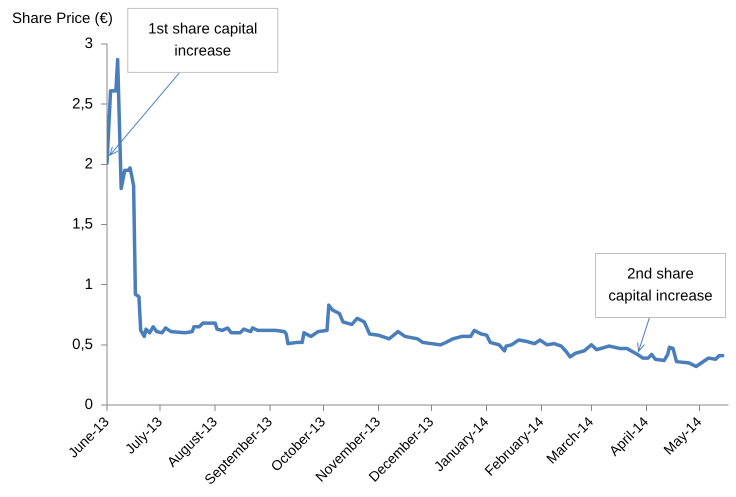 This screenshot has height=497, width=736. Describe the element at coordinates (62, 18) in the screenshot. I see `y-axis-title: Share Price (€)` at that location.